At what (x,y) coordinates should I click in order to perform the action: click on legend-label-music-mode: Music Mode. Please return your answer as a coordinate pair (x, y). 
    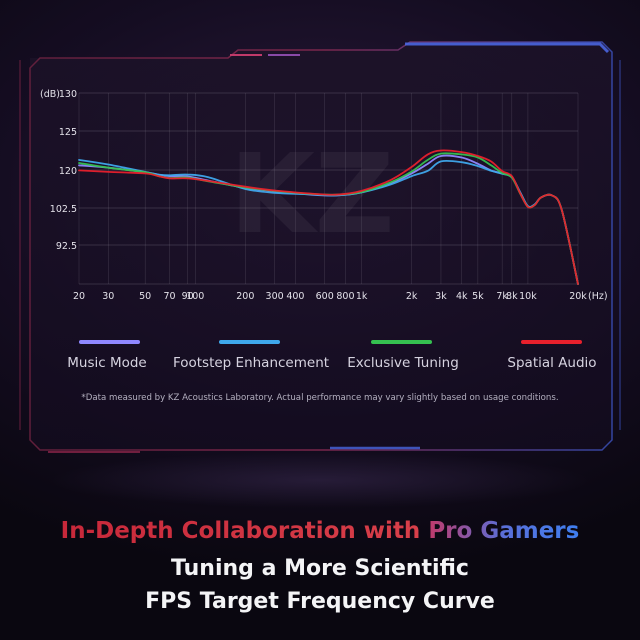
    Looking at the image, I should click on (106, 363).